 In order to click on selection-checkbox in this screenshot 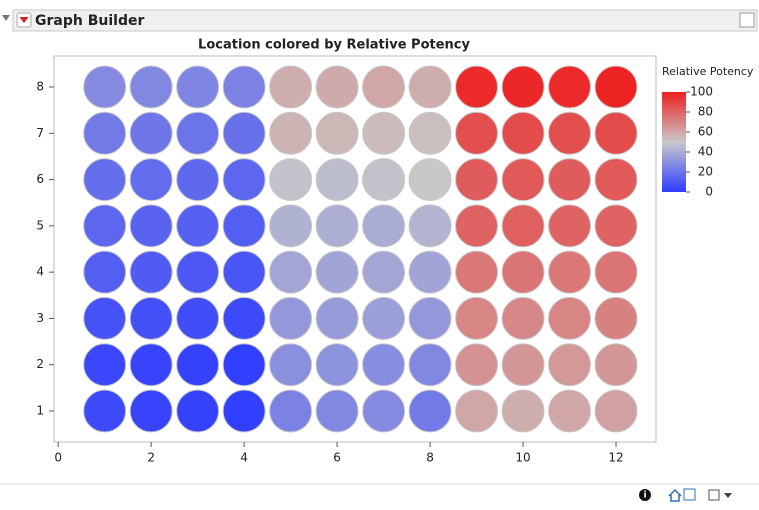, I will do `click(714, 495)`.